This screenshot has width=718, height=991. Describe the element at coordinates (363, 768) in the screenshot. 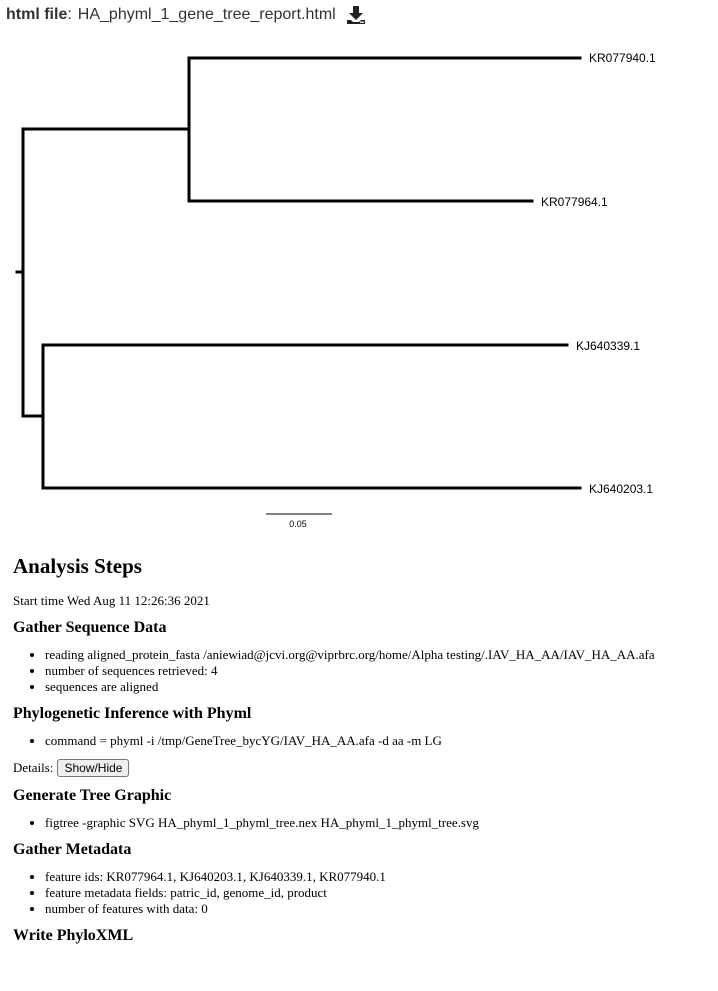

I see `details-row: Details: Show/Hide` at that location.